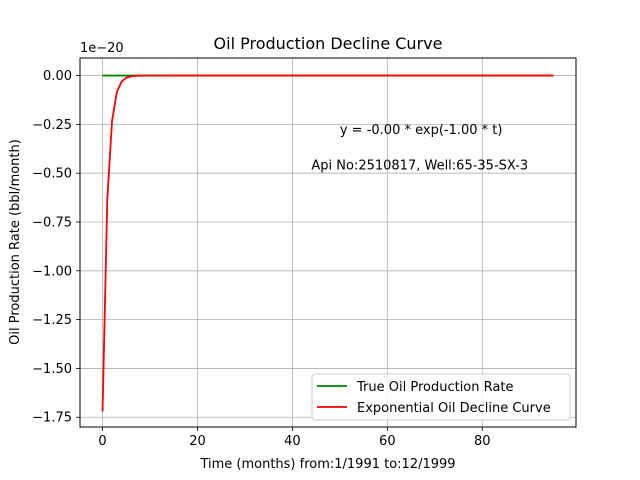 The height and width of the screenshot is (480, 640). What do you see at coordinates (52, 271) in the screenshot?
I see `y-tick-label: −1.00` at bounding box center [52, 271].